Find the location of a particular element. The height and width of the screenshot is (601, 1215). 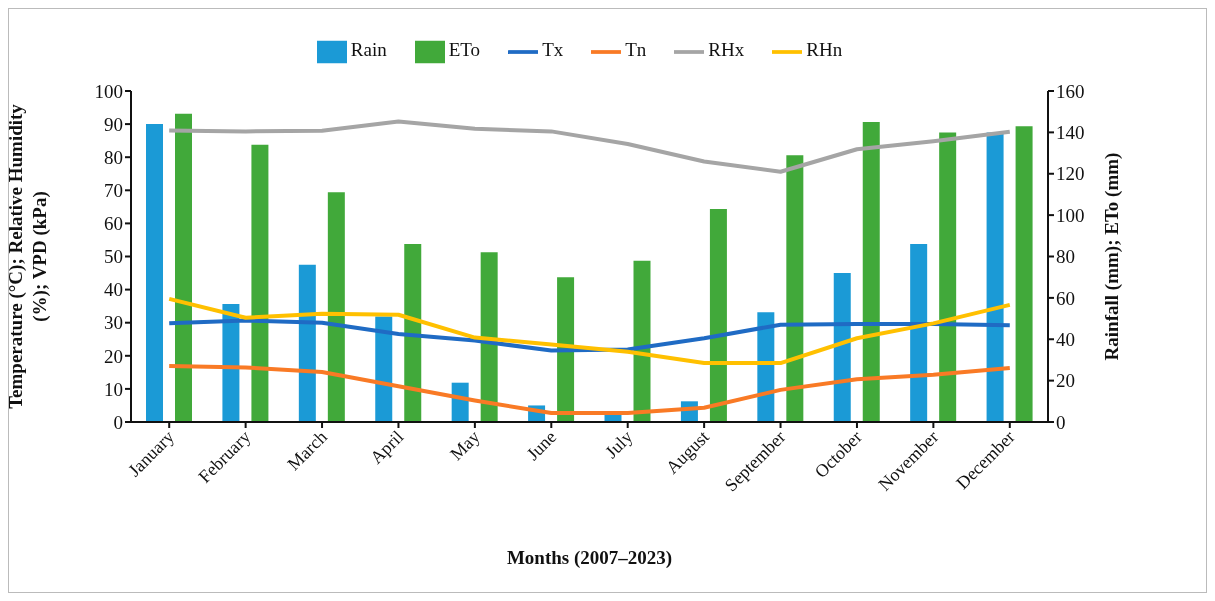

y-tick-label: 70 is located at coordinates (113, 191).